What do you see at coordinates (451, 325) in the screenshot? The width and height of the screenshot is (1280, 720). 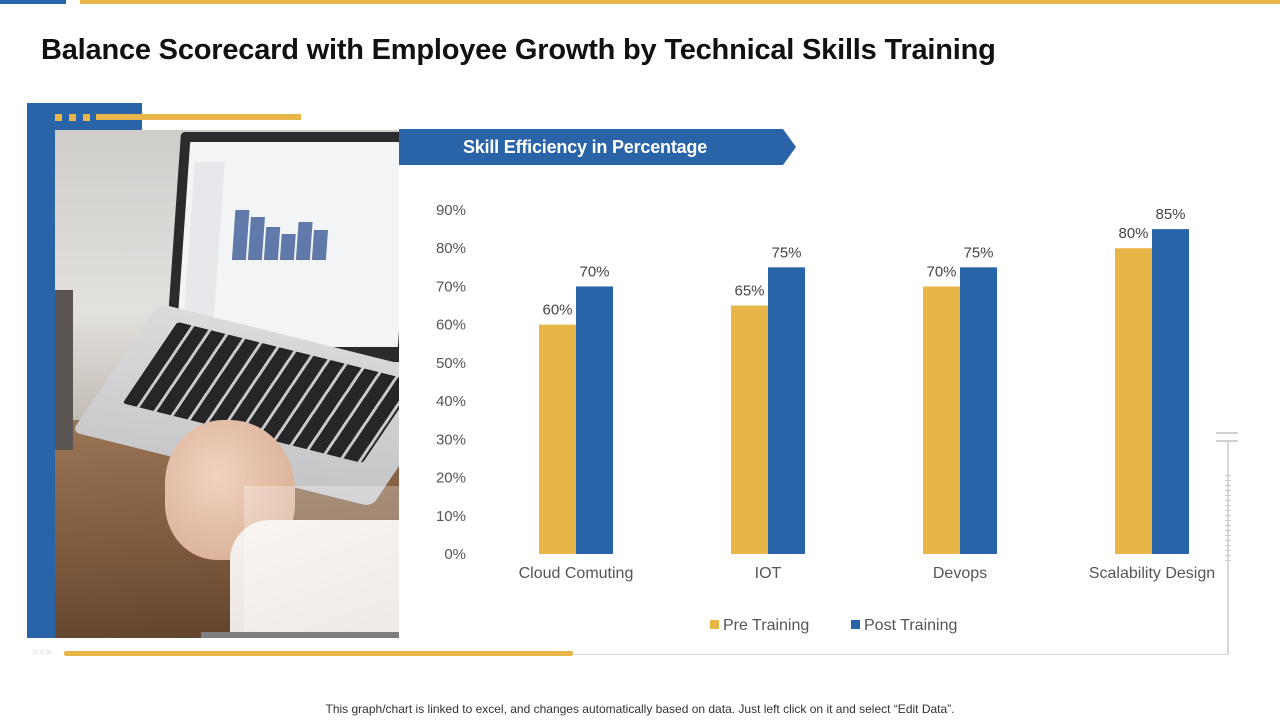 I see `y-tick-label: 60%` at bounding box center [451, 325].